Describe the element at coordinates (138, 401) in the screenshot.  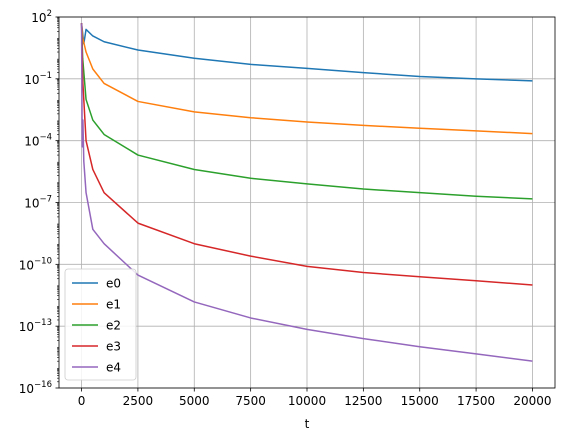
I see `x-tick-label: 2500` at that location.